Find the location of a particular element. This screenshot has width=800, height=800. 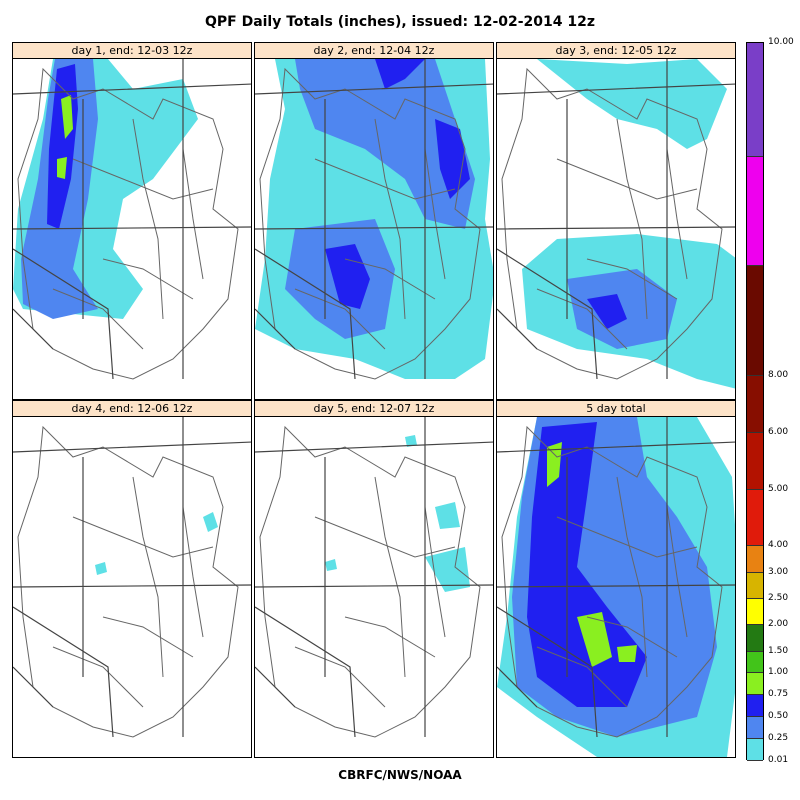

panel-day-5: day 5, end: 12-07 12z is located at coordinates (374, 579).